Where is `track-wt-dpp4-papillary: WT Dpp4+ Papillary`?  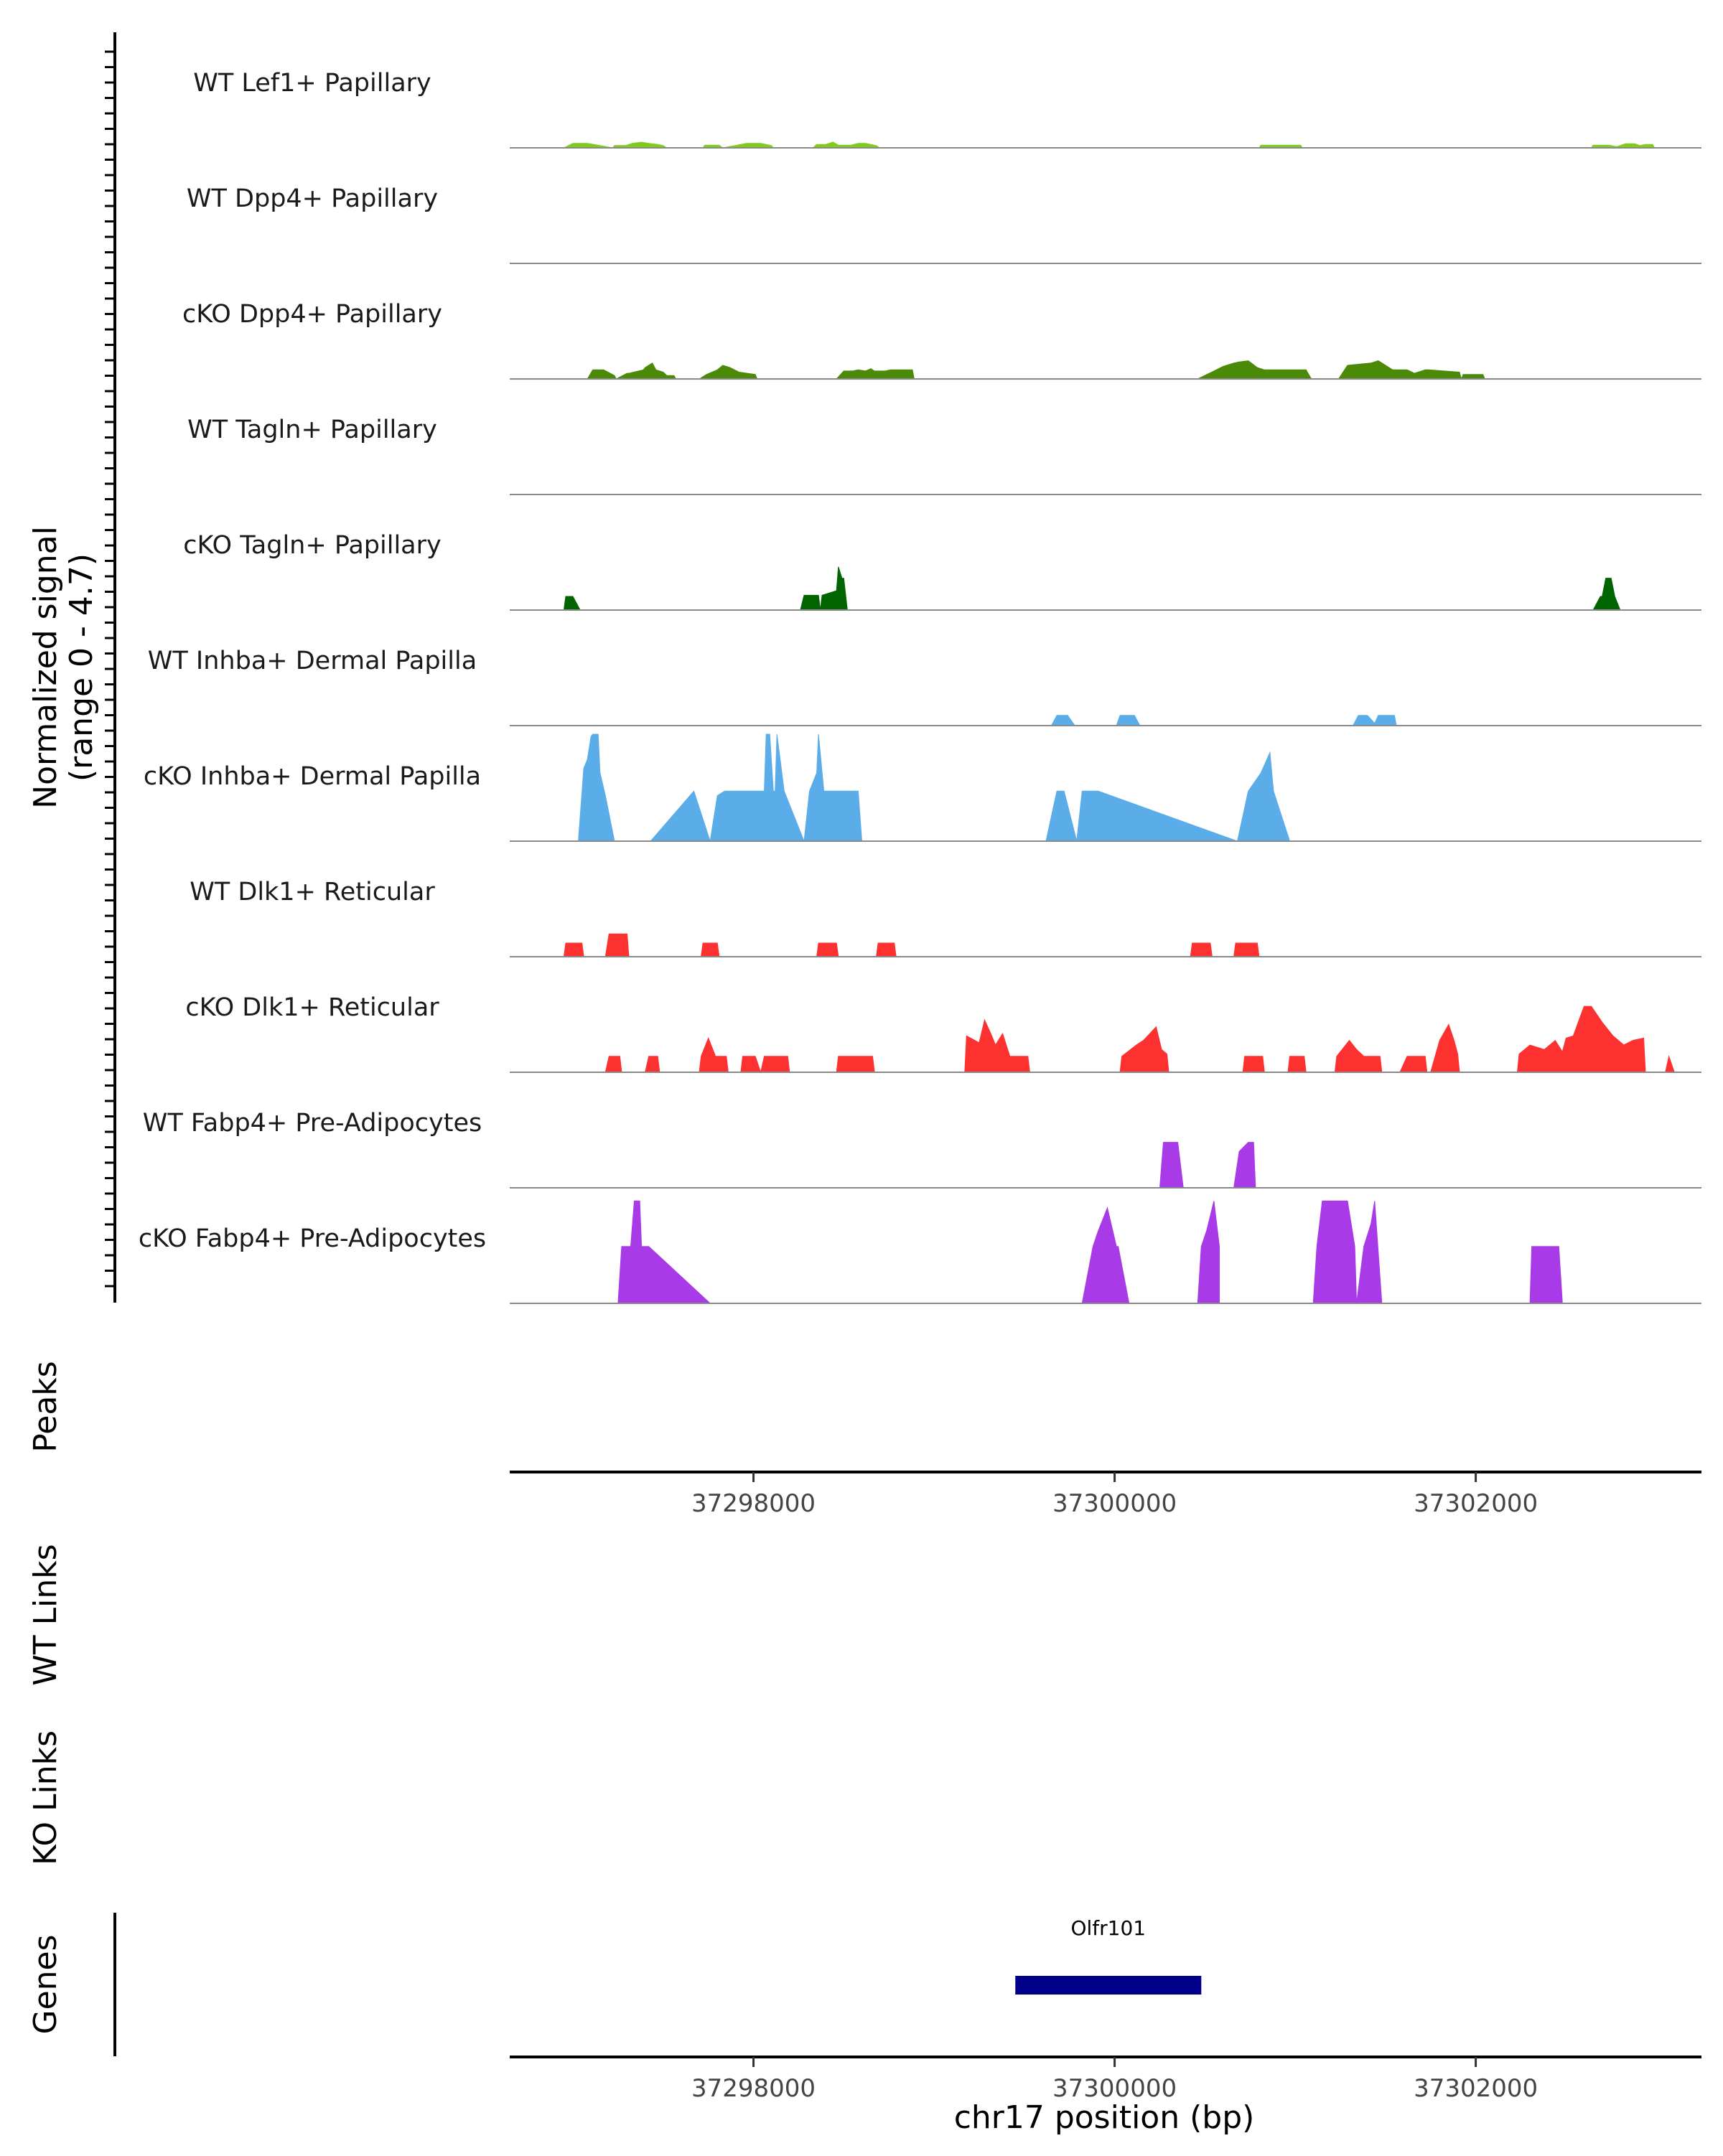
track-wt-dpp4-papillary: WT Dpp4+ Papillary is located at coordinates (944, 224).